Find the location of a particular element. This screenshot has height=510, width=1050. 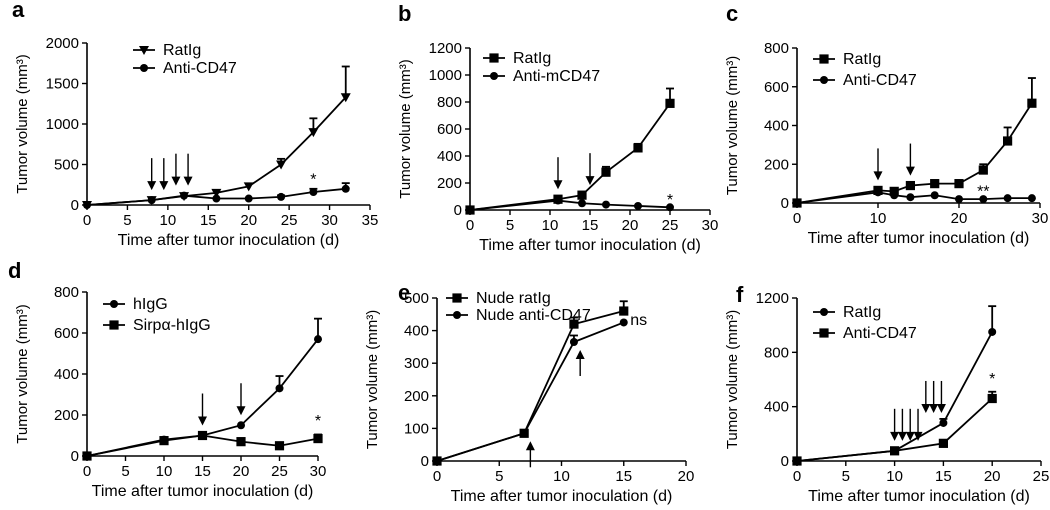

panel-label: e is located at coordinates (404, 292).